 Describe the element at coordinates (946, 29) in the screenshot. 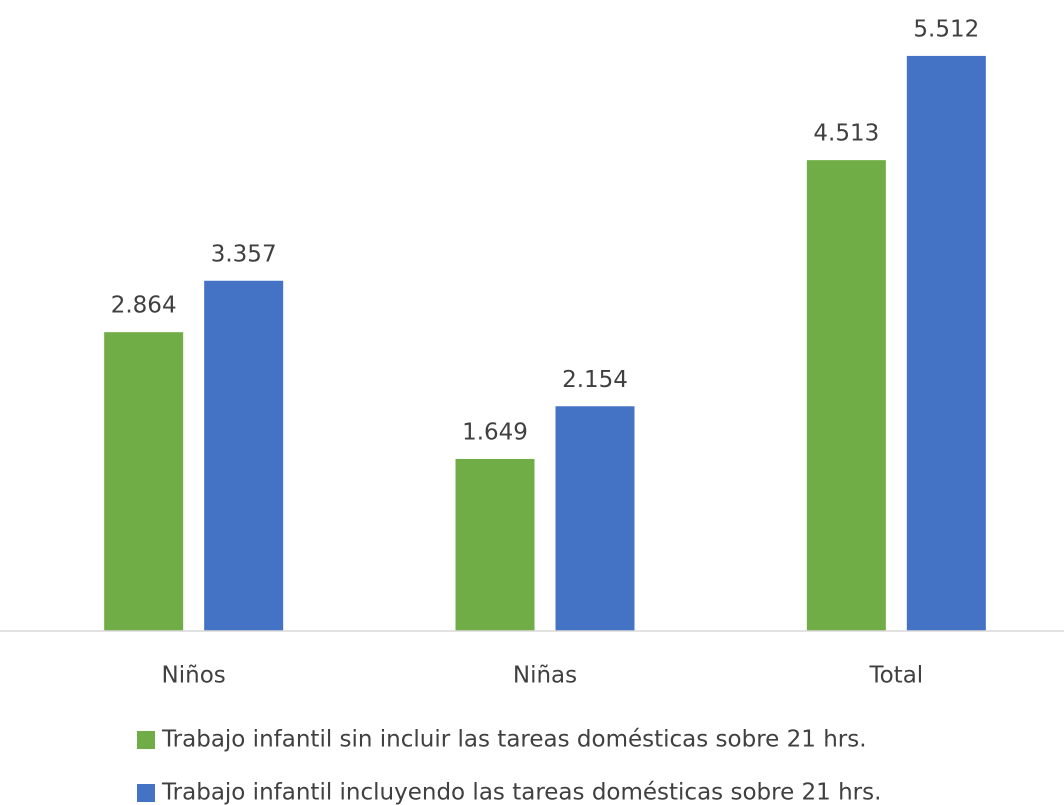

I see `data-label: 5.512` at that location.